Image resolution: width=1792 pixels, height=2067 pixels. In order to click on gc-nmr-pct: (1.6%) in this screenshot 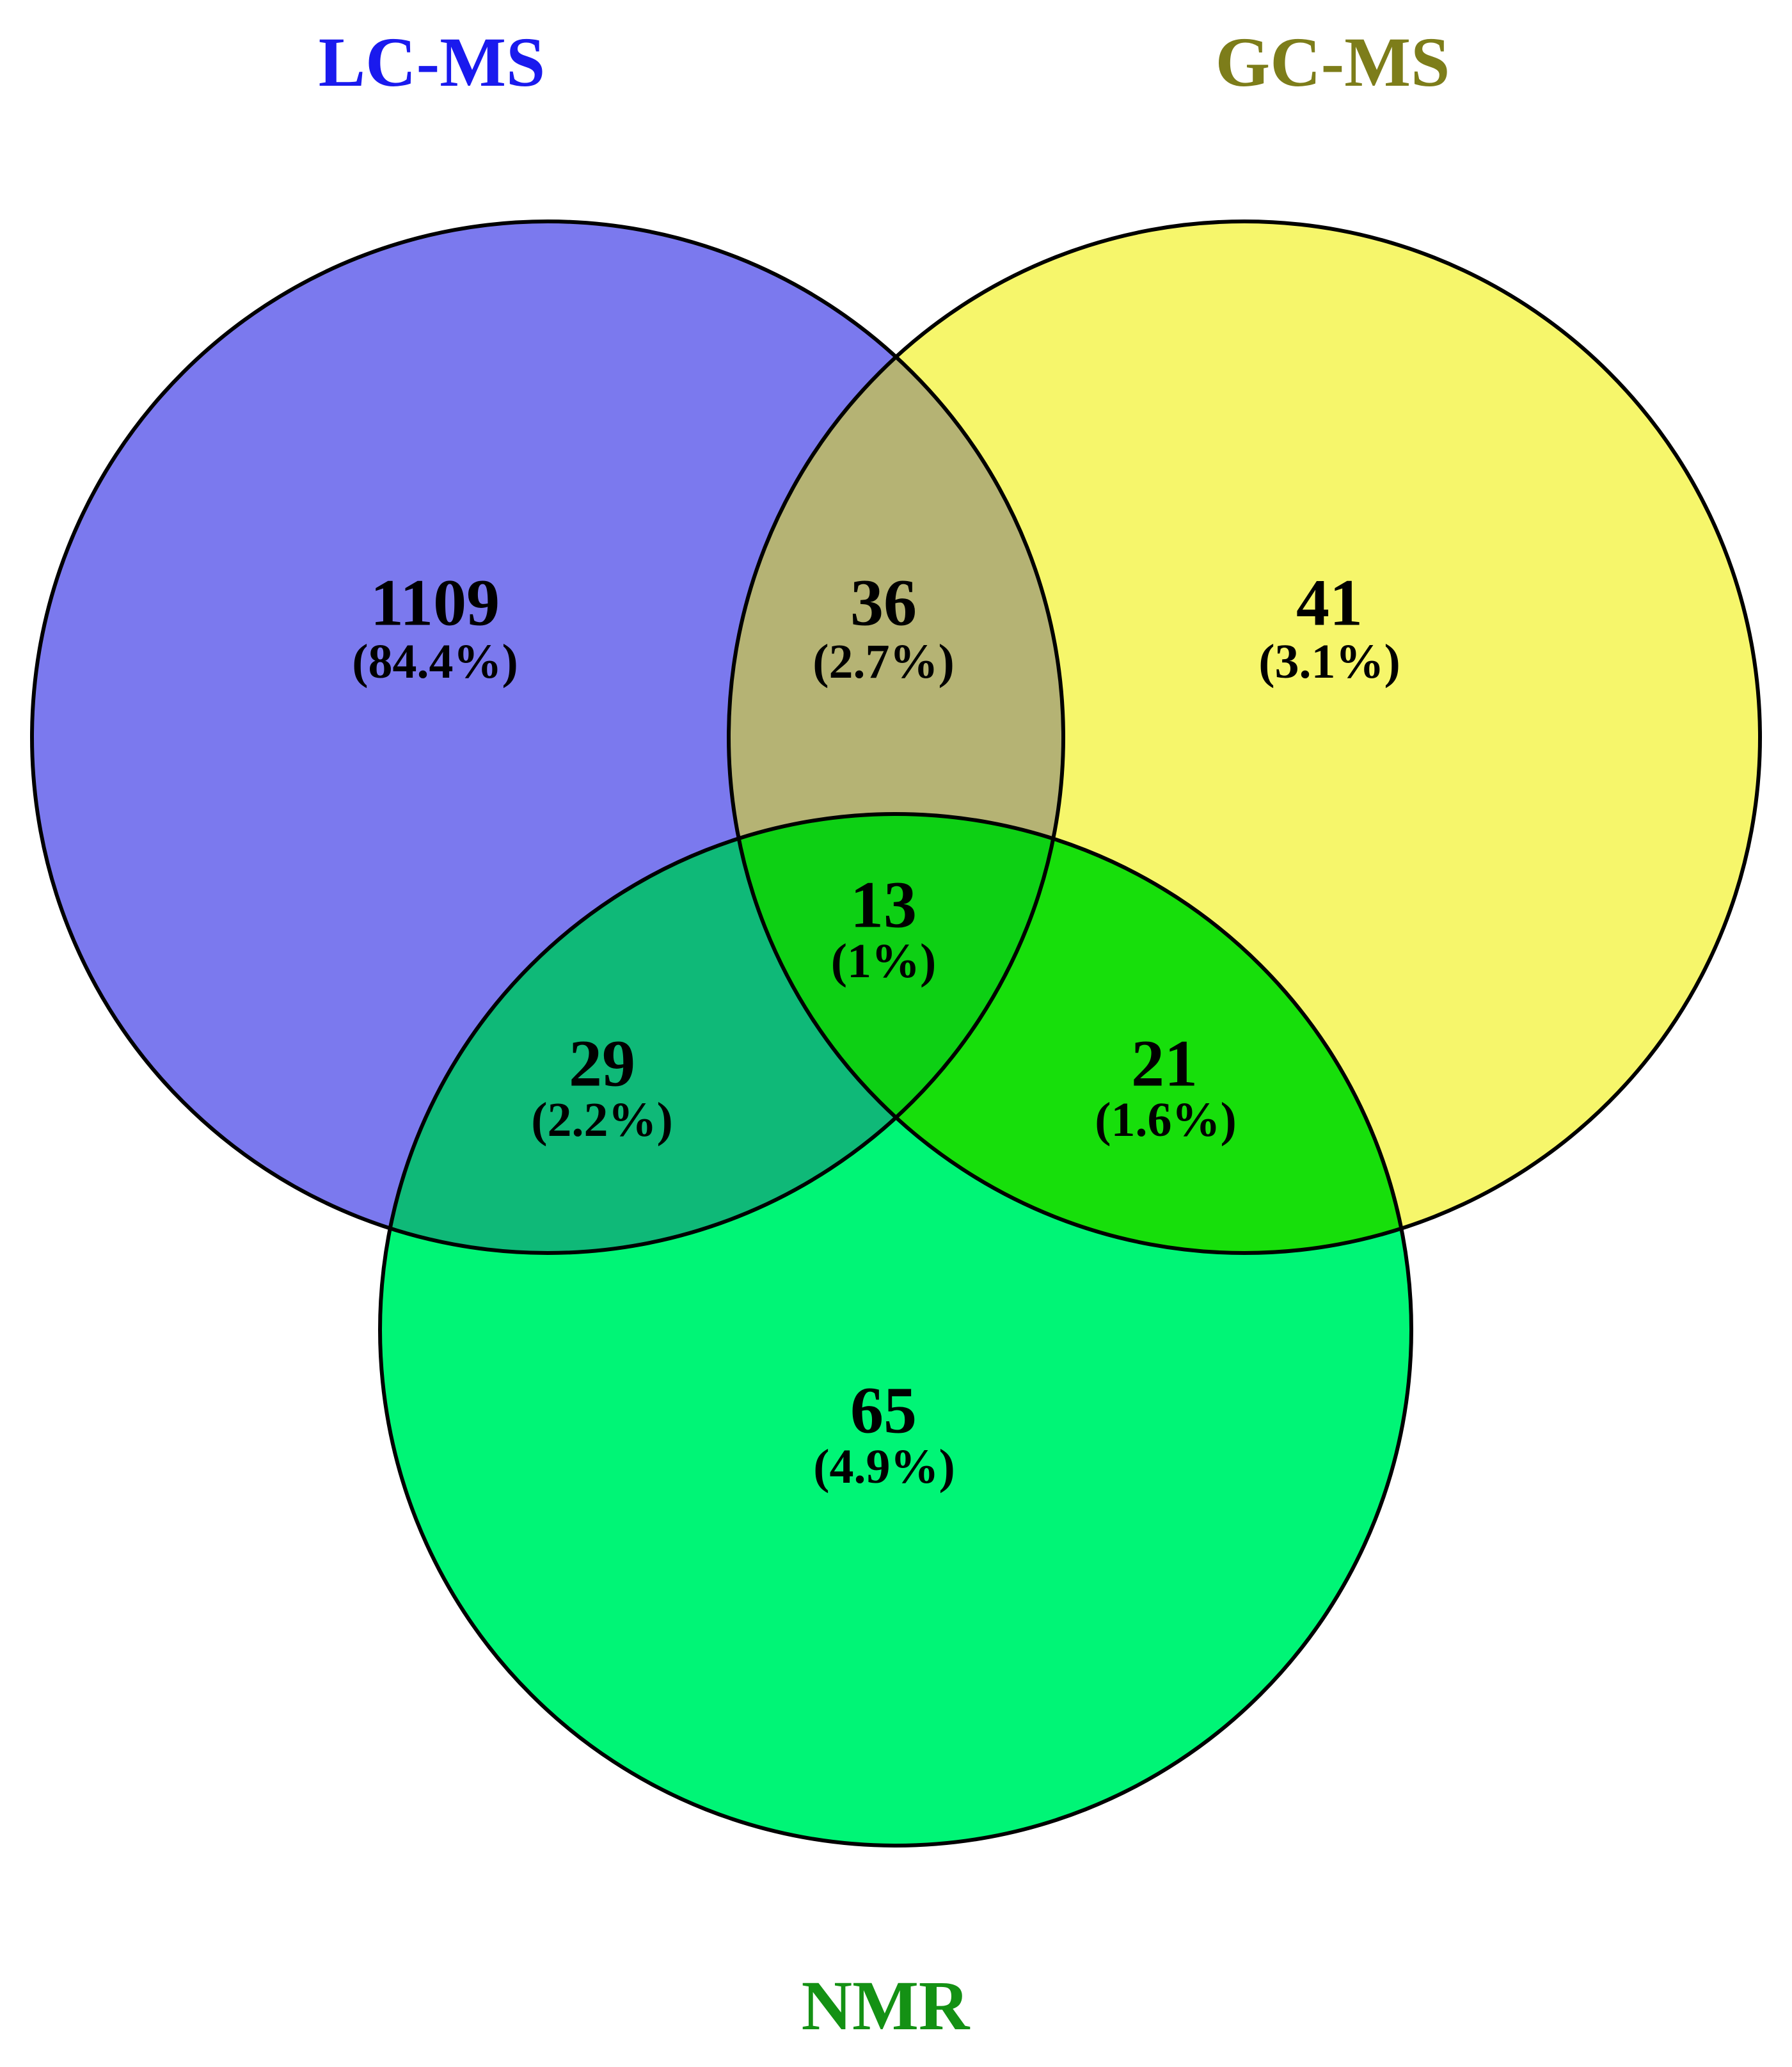, I will do `click(1166, 1120)`.